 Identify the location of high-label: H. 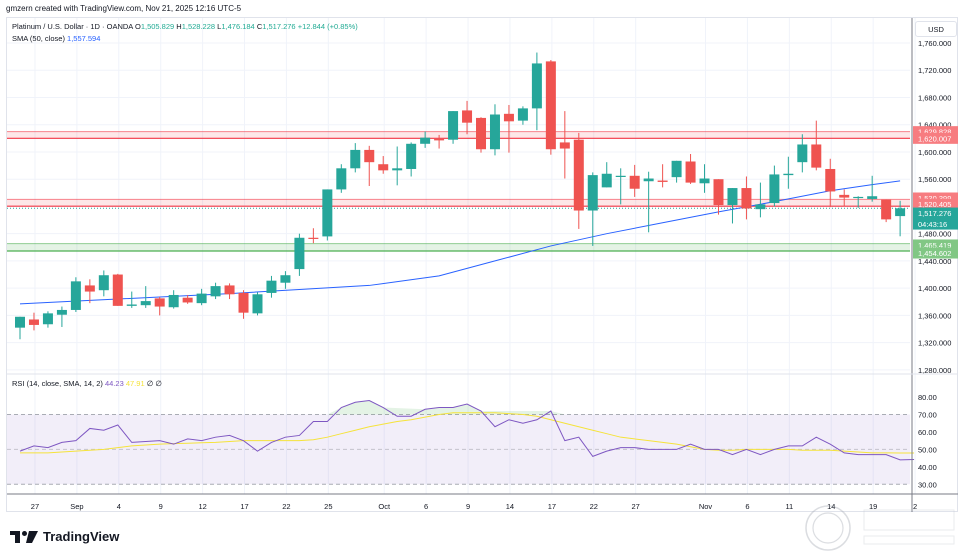
(179, 26).